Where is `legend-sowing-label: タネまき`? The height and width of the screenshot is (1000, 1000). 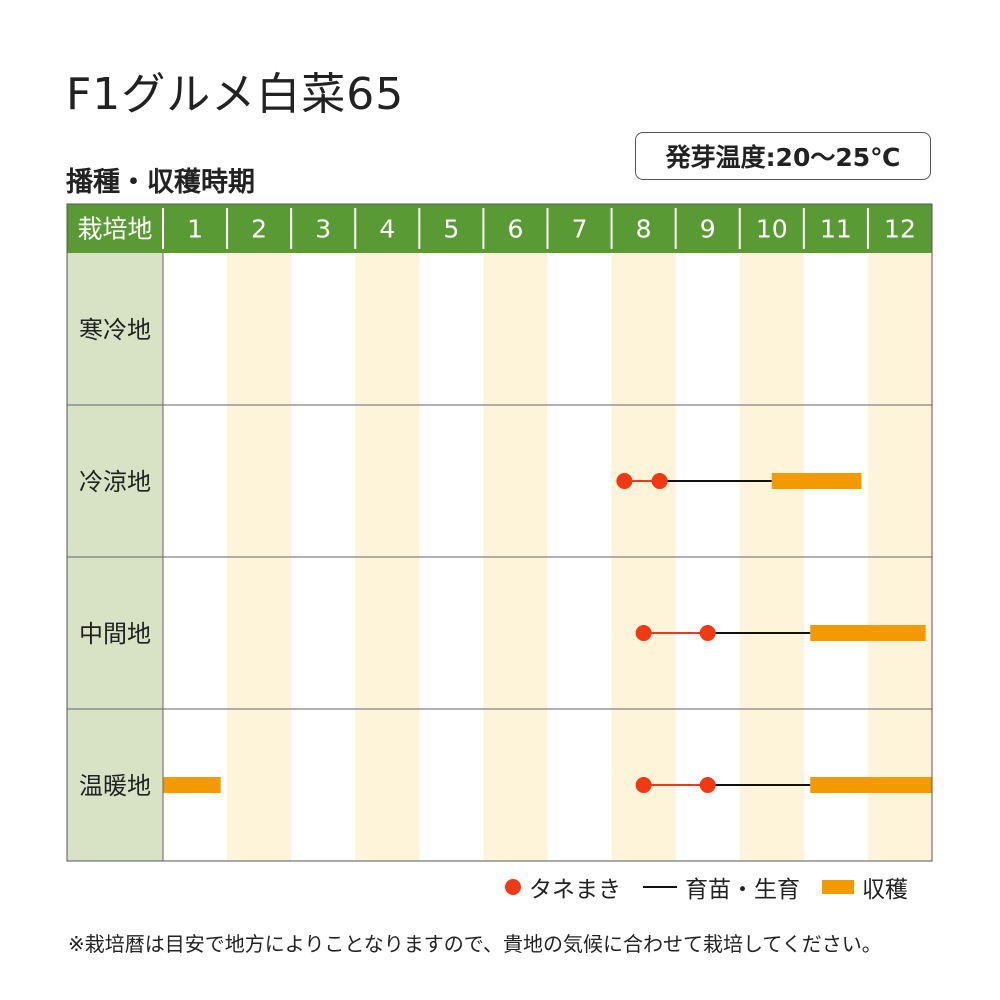
legend-sowing-label: タネまき is located at coordinates (575, 890).